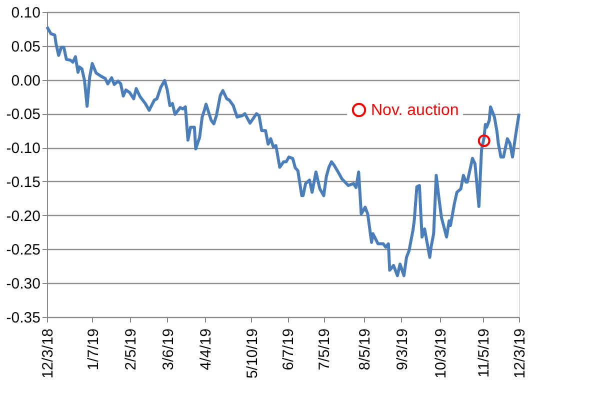 The width and height of the screenshot is (590, 416). Describe the element at coordinates (25, 13) in the screenshot. I see `y-tick-label: 0.10` at that location.